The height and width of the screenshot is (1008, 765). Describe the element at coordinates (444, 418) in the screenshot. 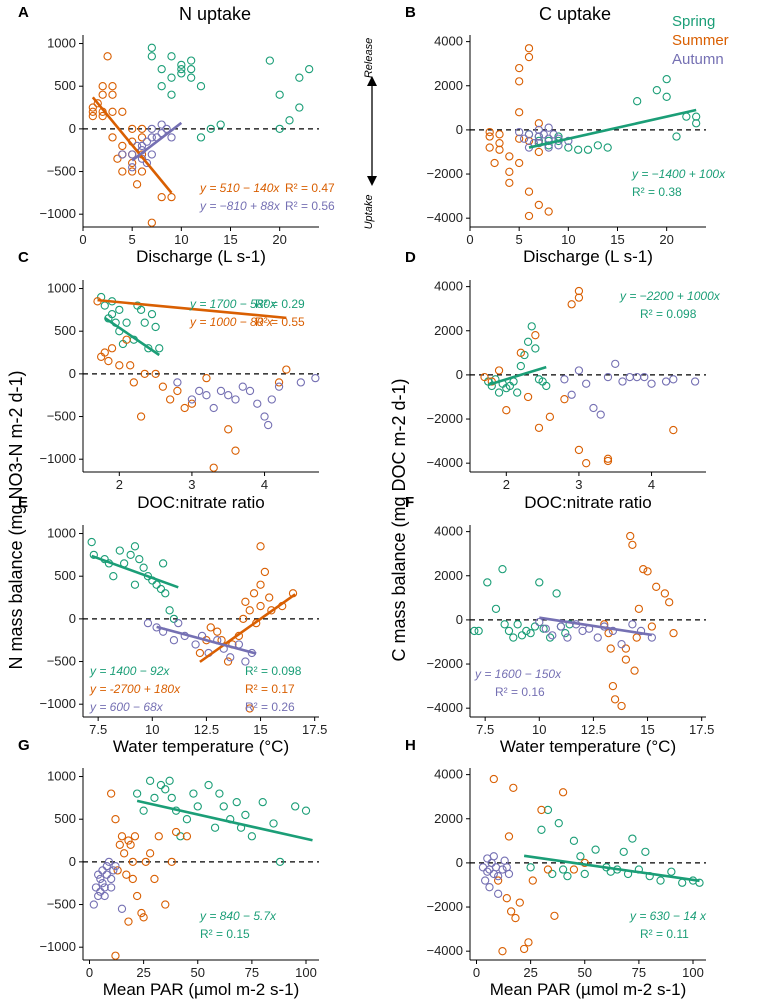

I see `y-tick-label: −2000` at that location.